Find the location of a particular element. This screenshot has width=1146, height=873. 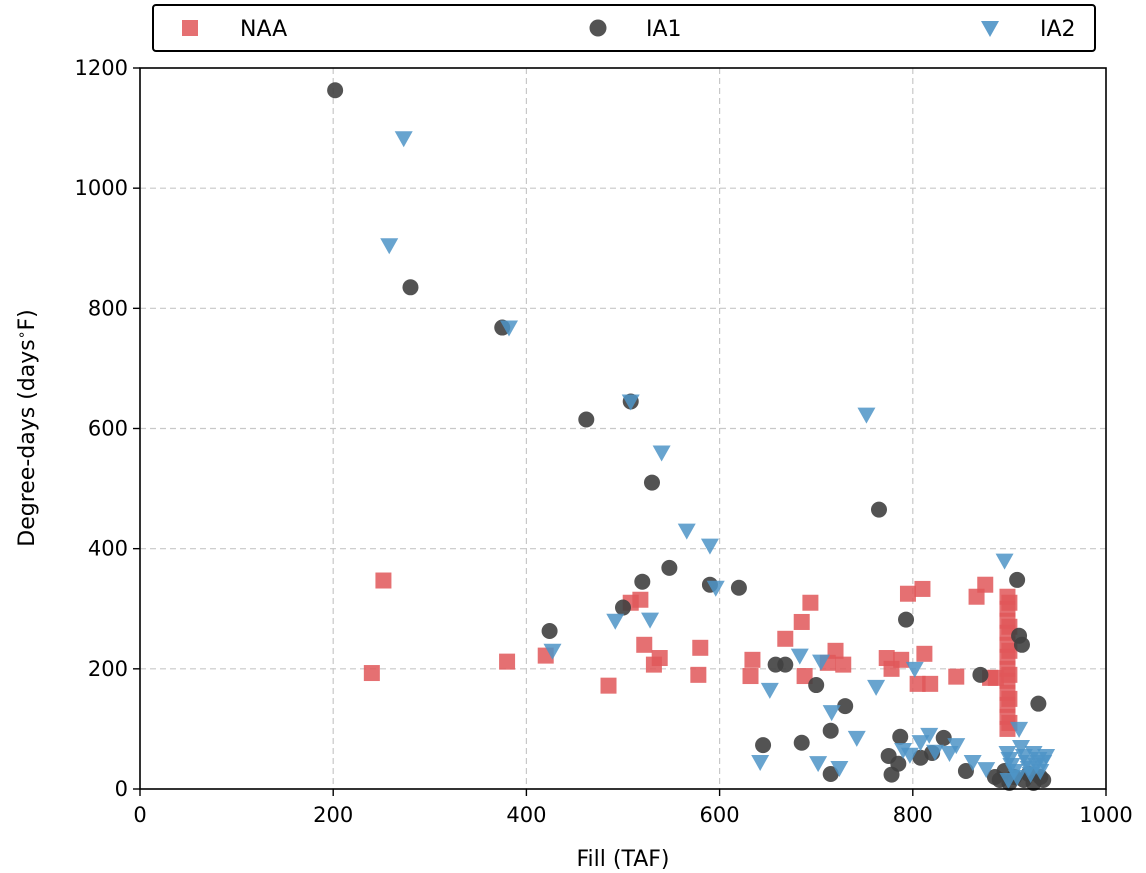

x-tick-label: 1000 is located at coordinates (1105, 815).